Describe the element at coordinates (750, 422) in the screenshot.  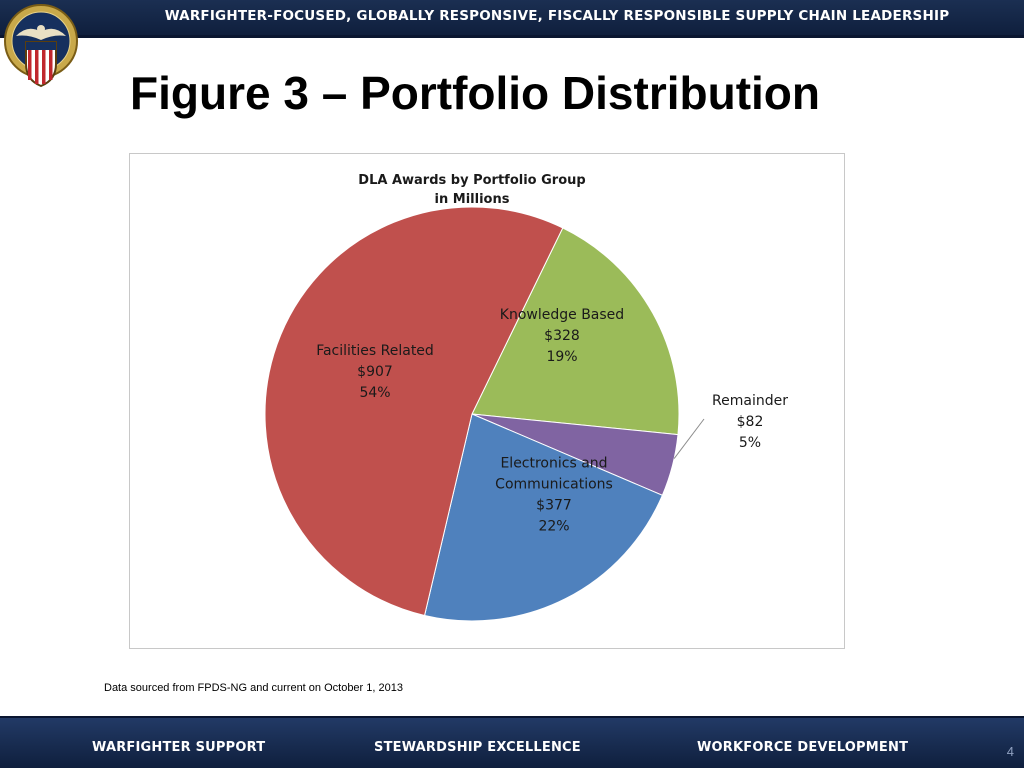
I see `pie-label-value: $82` at that location.